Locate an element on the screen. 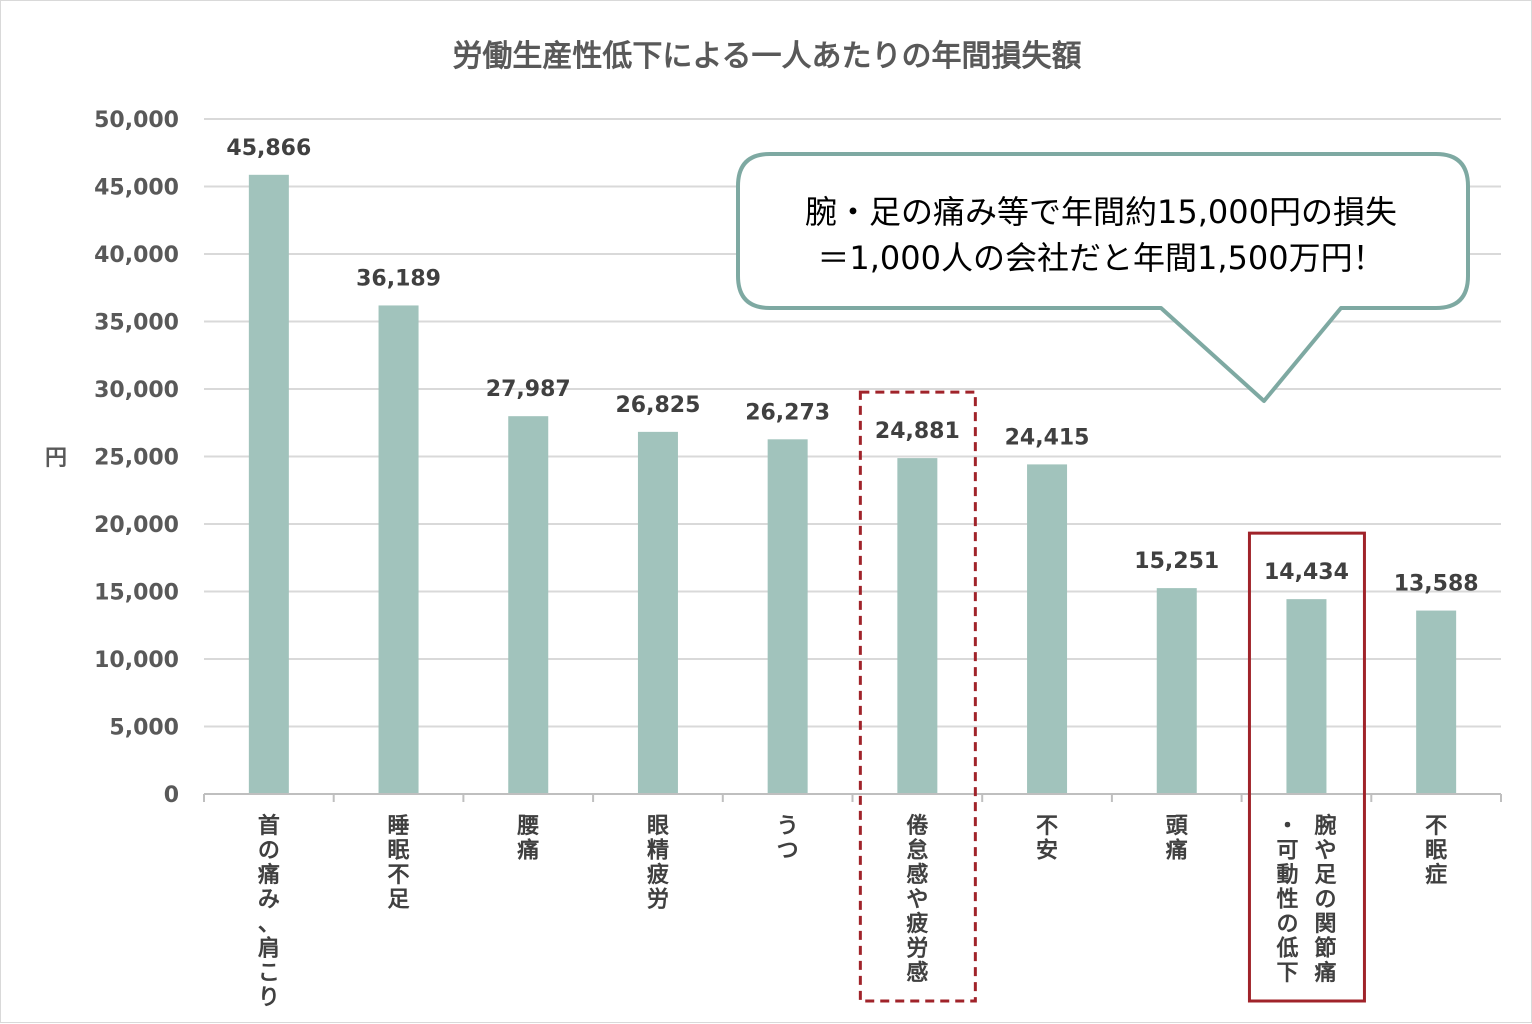  data-label: 24,415 is located at coordinates (1047, 437).